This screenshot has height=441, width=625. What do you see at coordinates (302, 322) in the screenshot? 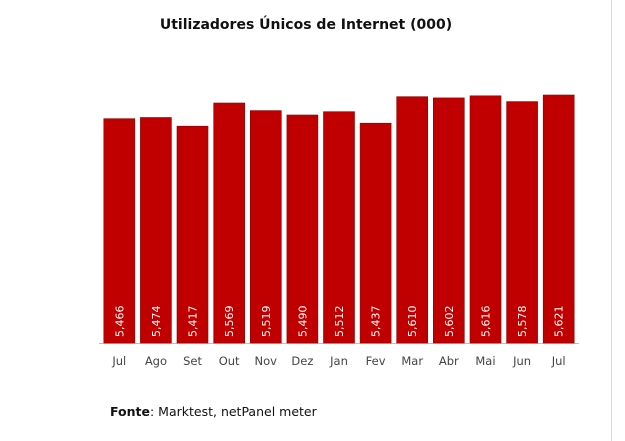
I see `bar-value-label: 5,490` at bounding box center [302, 322].